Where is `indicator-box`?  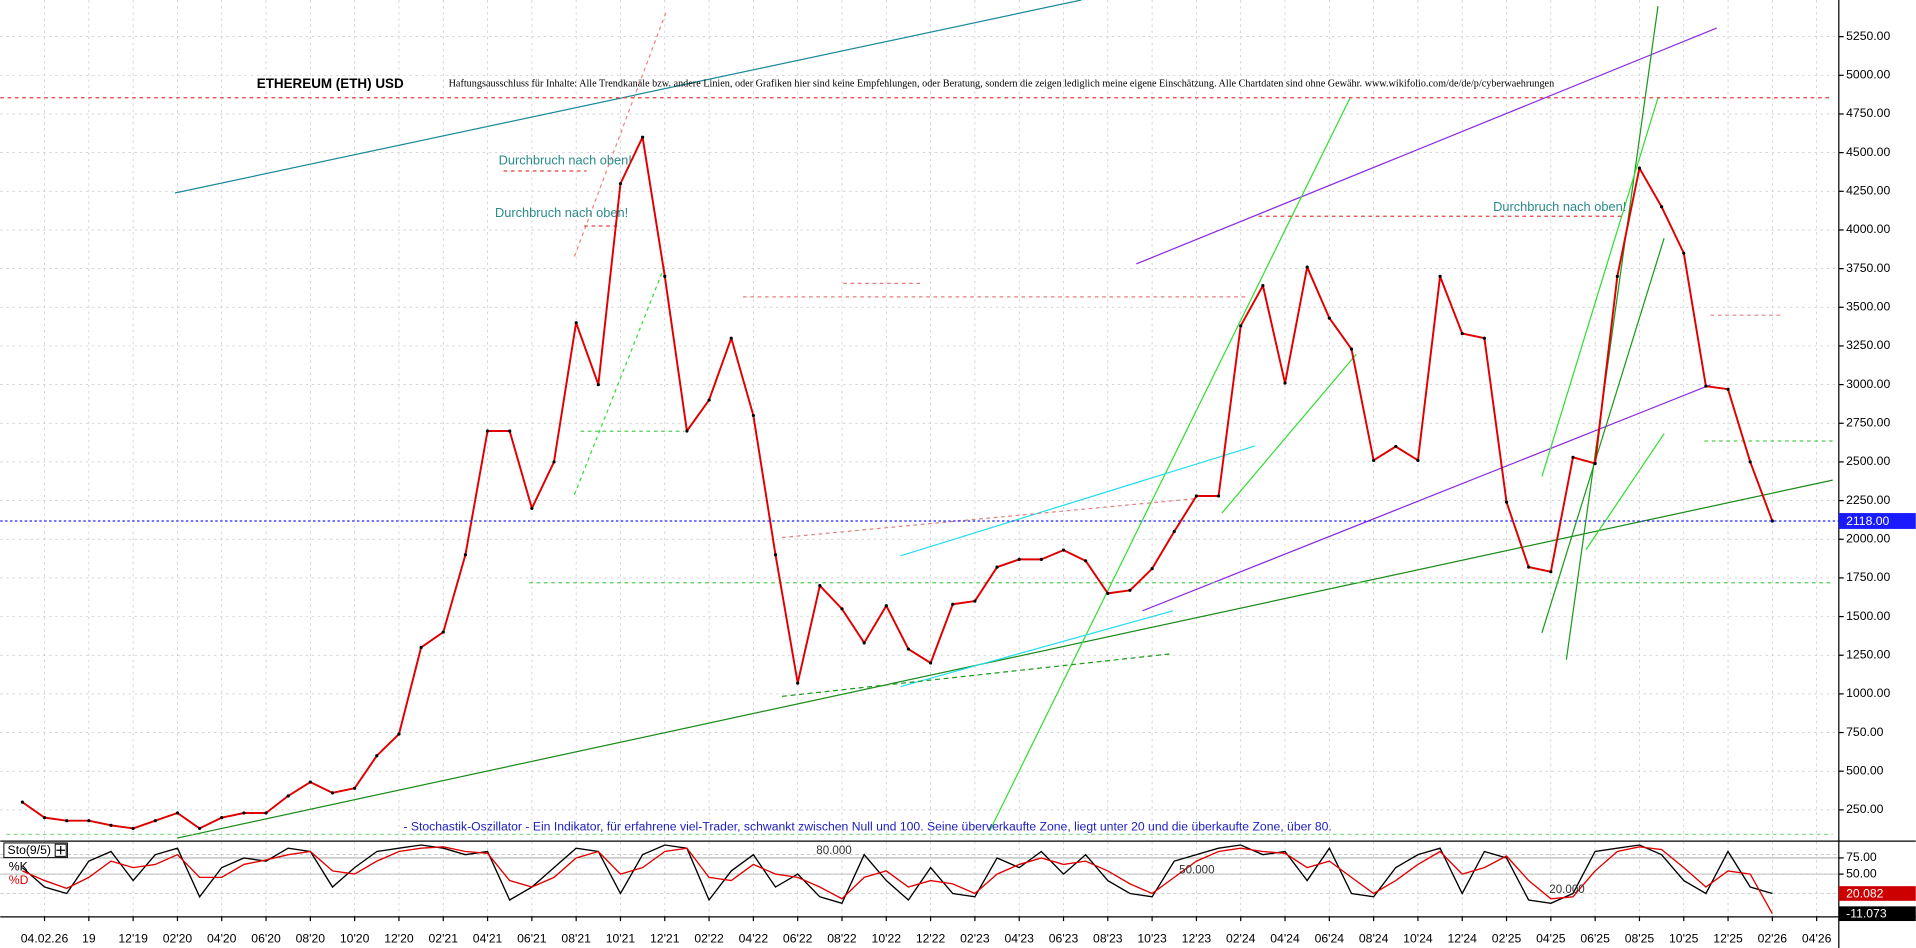
indicator-box is located at coordinates (35, 850).